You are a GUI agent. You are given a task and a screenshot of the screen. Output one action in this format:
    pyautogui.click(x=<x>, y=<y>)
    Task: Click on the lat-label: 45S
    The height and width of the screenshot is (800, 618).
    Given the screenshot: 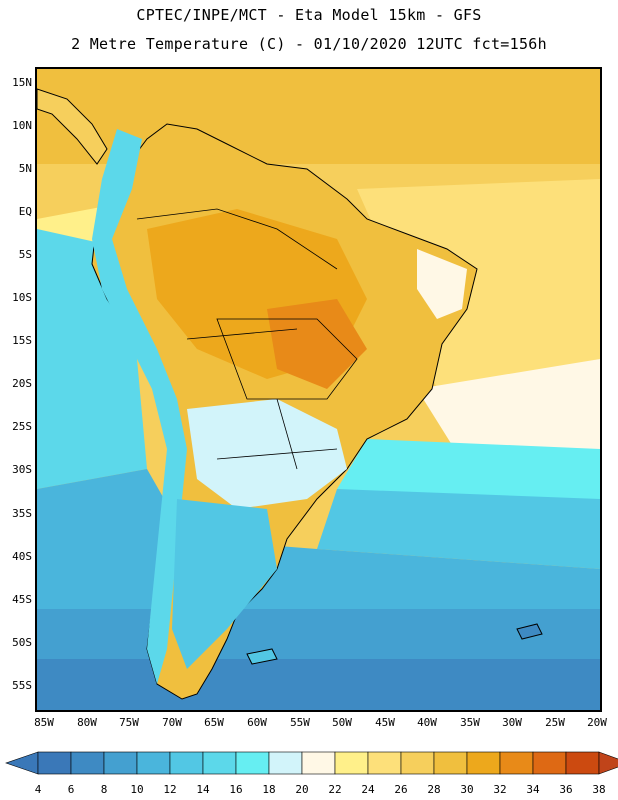 What is the action you would take?
    pyautogui.click(x=22, y=599)
    